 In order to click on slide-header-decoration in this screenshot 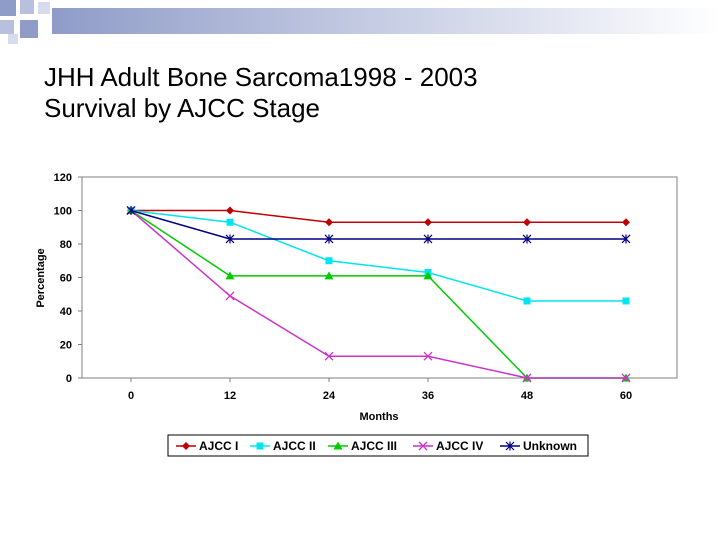, I will do `click(360, 22)`.